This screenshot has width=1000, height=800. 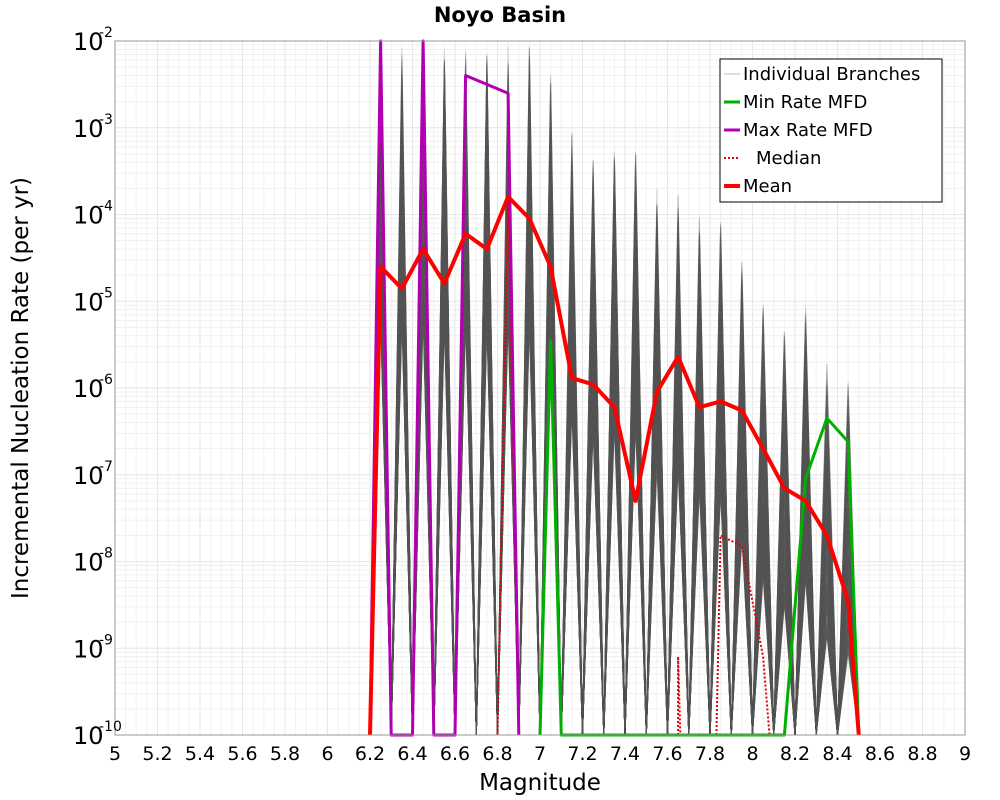 I want to click on x-tick-label: 6.8, so click(x=497, y=754).